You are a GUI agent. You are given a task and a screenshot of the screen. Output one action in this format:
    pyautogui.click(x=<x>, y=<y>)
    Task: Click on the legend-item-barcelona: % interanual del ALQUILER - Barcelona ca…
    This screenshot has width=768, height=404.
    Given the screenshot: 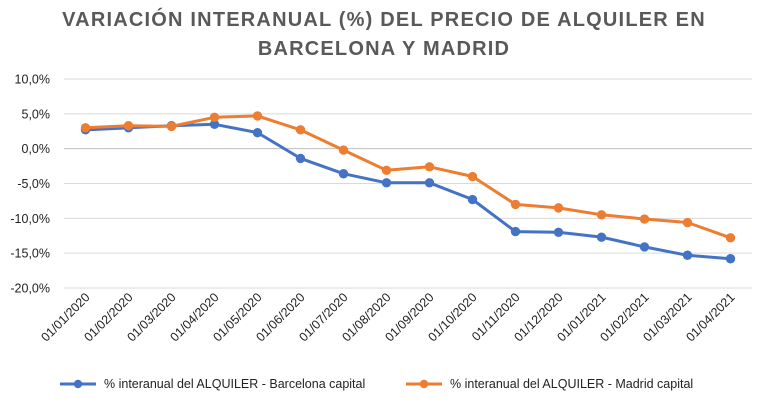 What is the action you would take?
    pyautogui.click(x=211, y=384)
    